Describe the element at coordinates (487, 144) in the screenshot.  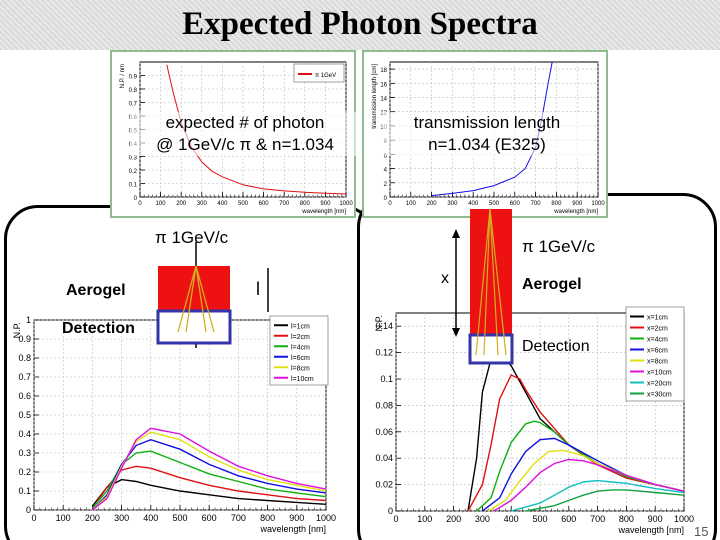
I see `top-right-caption-line2: n=1.034 (E325)` at that location.